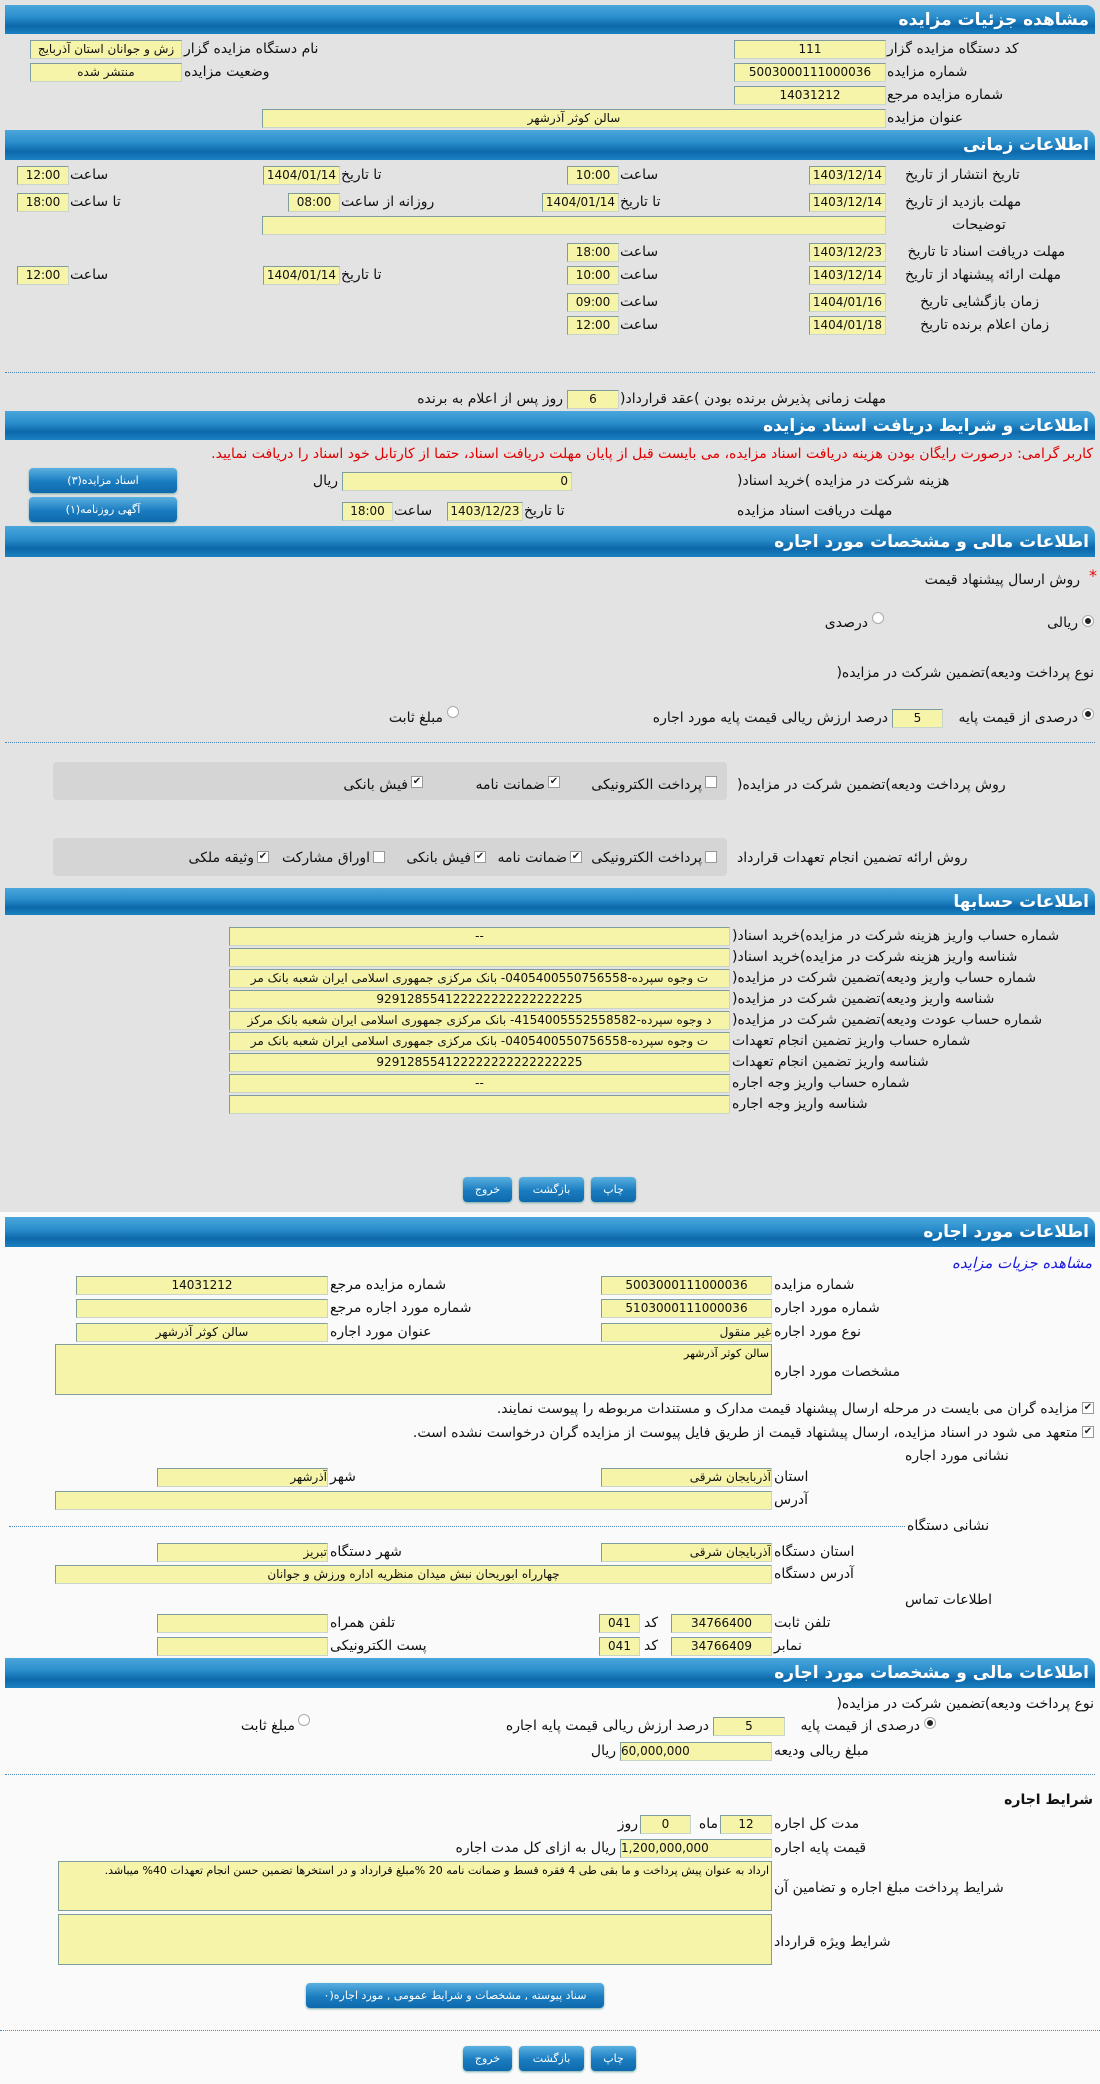  I want to click on offer-from-date: 1403/12/14, so click(847, 275).